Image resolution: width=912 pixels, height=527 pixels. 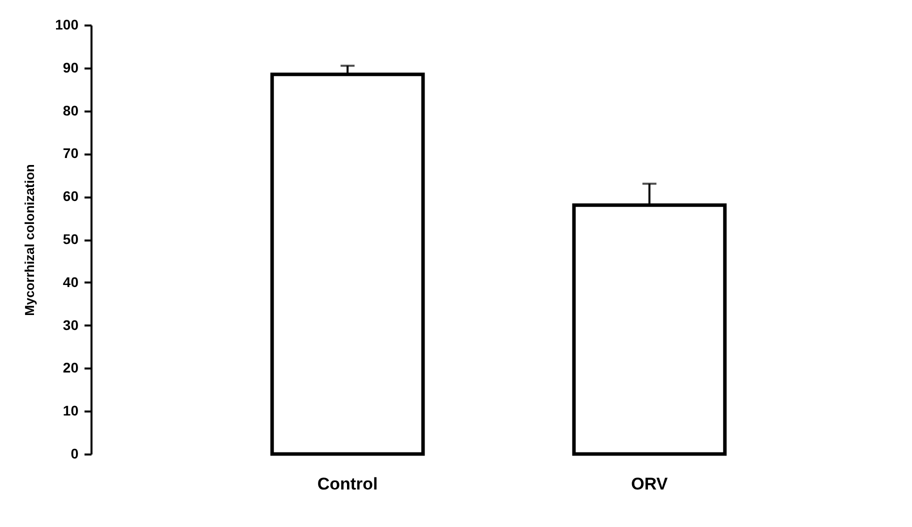 What do you see at coordinates (70, 239) in the screenshot?
I see `y-tick-label: 50` at bounding box center [70, 239].